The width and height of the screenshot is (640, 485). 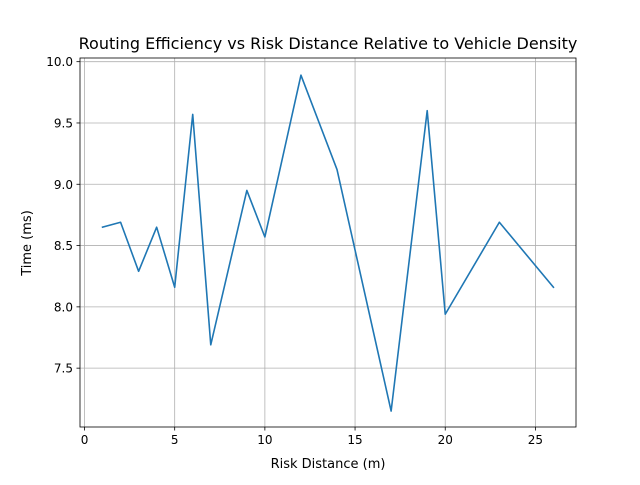 What do you see at coordinates (445, 440) in the screenshot?
I see `x-tick-label: 20` at bounding box center [445, 440].